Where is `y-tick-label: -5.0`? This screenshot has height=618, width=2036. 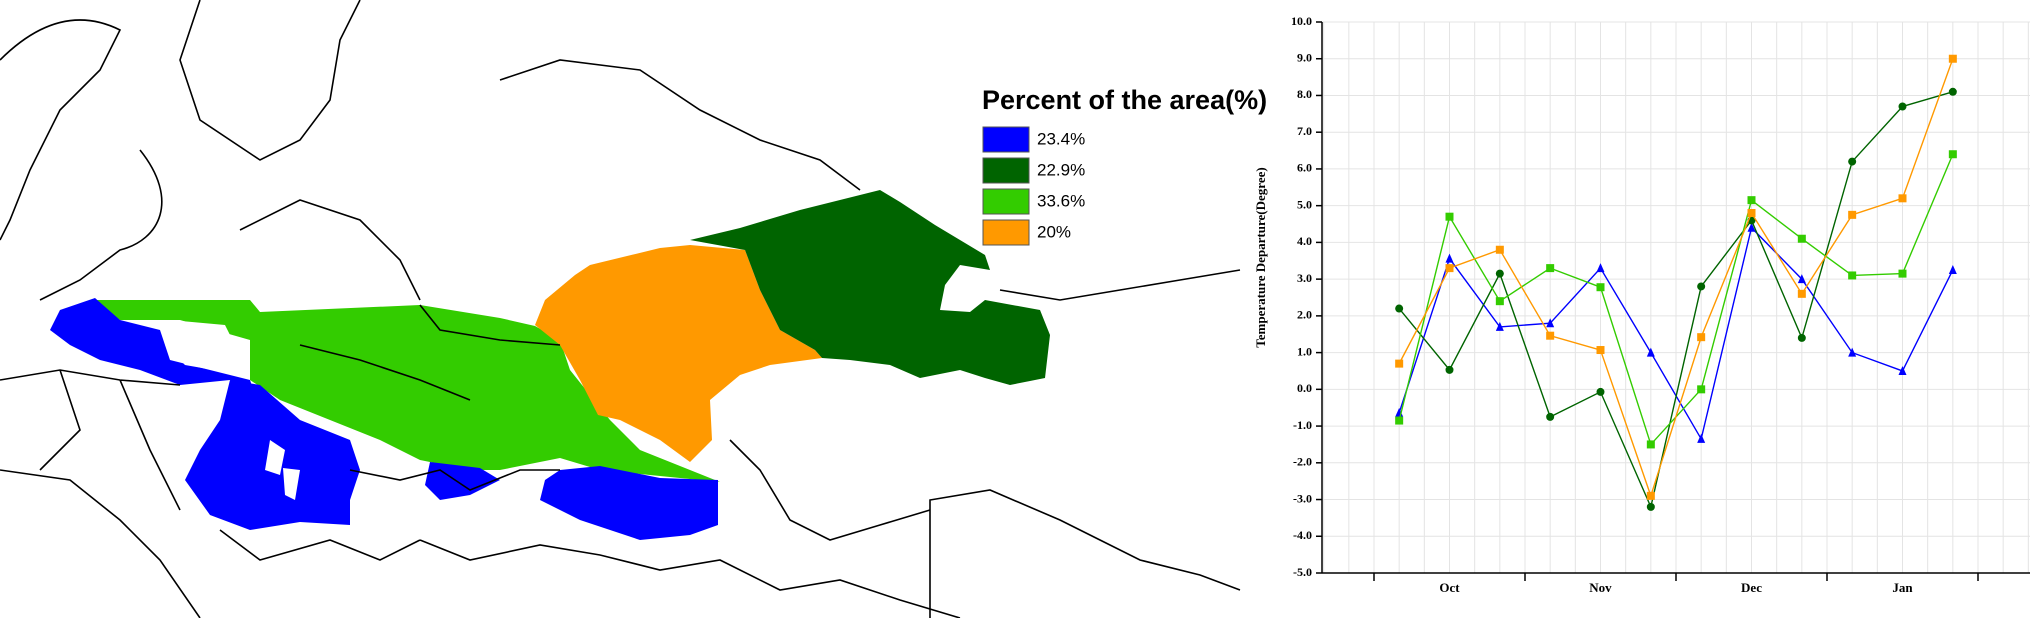
y-tick-label: -5.0 is located at coordinates (1302, 572).